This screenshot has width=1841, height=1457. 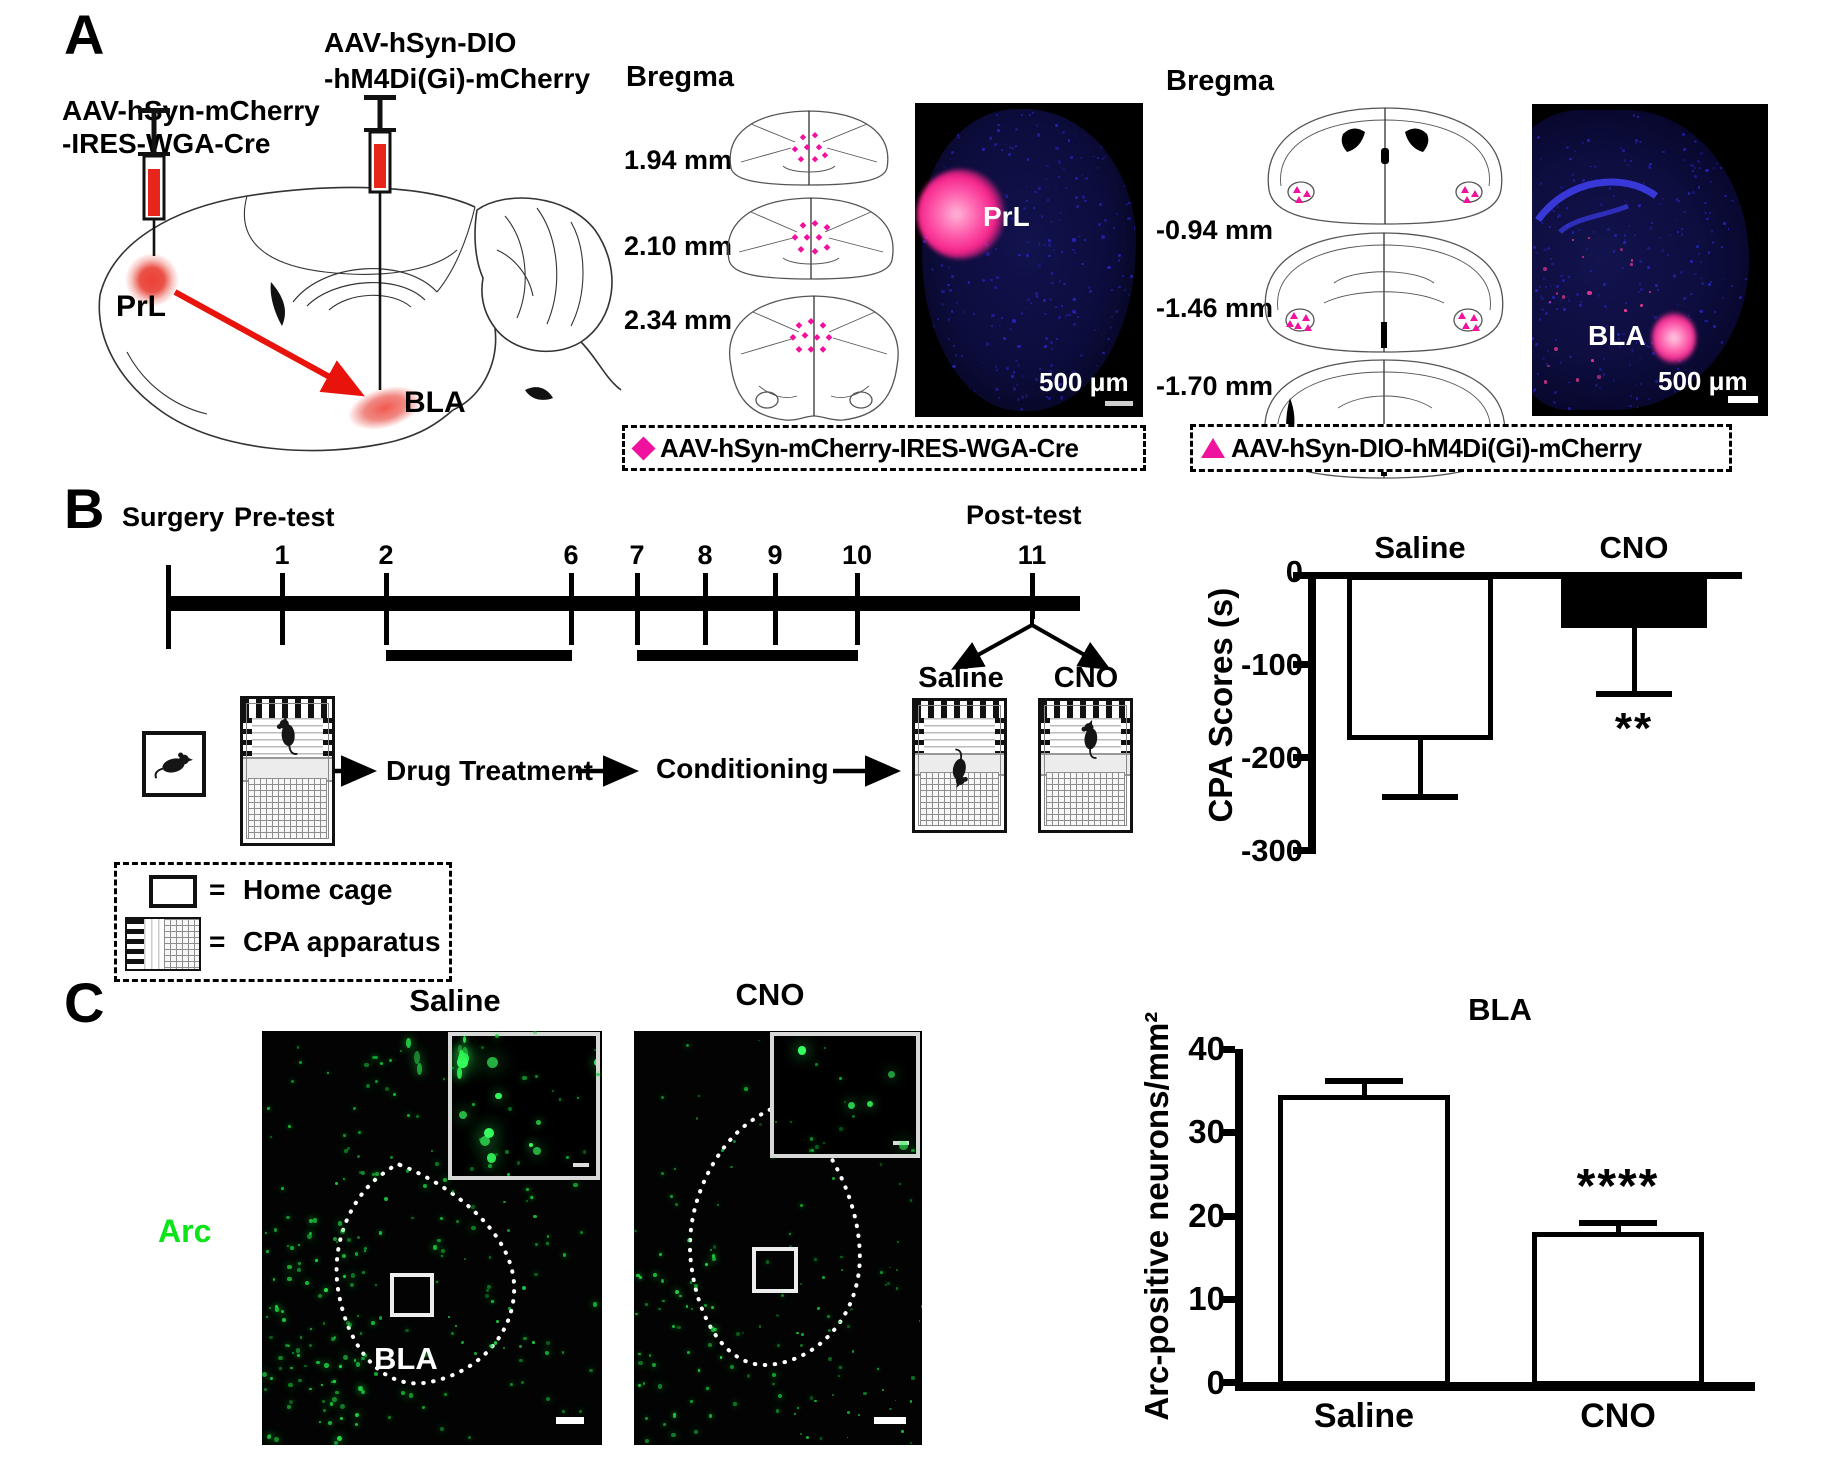 What do you see at coordinates (1436, 447) in the screenshot?
I see `legend-hm4di-text: AAV-hSyn-DIO-hM4Di(Gi)-mCherry` at bounding box center [1436, 447].